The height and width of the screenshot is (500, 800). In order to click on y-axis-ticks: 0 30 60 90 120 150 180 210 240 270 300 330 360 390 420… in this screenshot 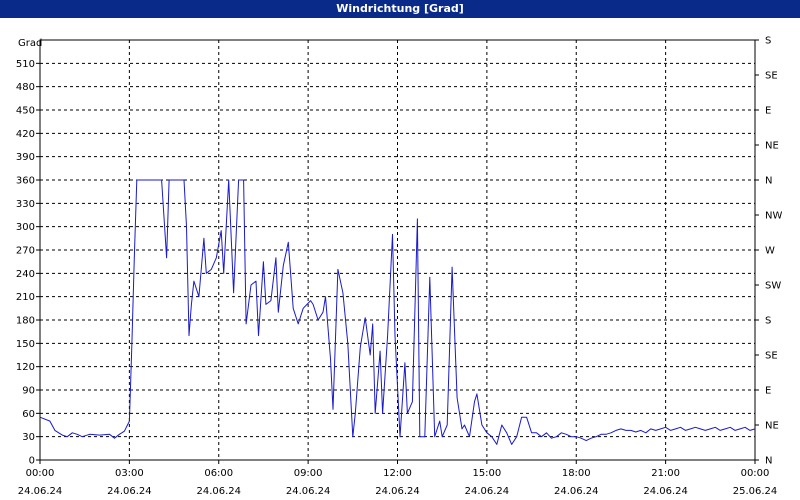, I will do `click(28, 263)`.